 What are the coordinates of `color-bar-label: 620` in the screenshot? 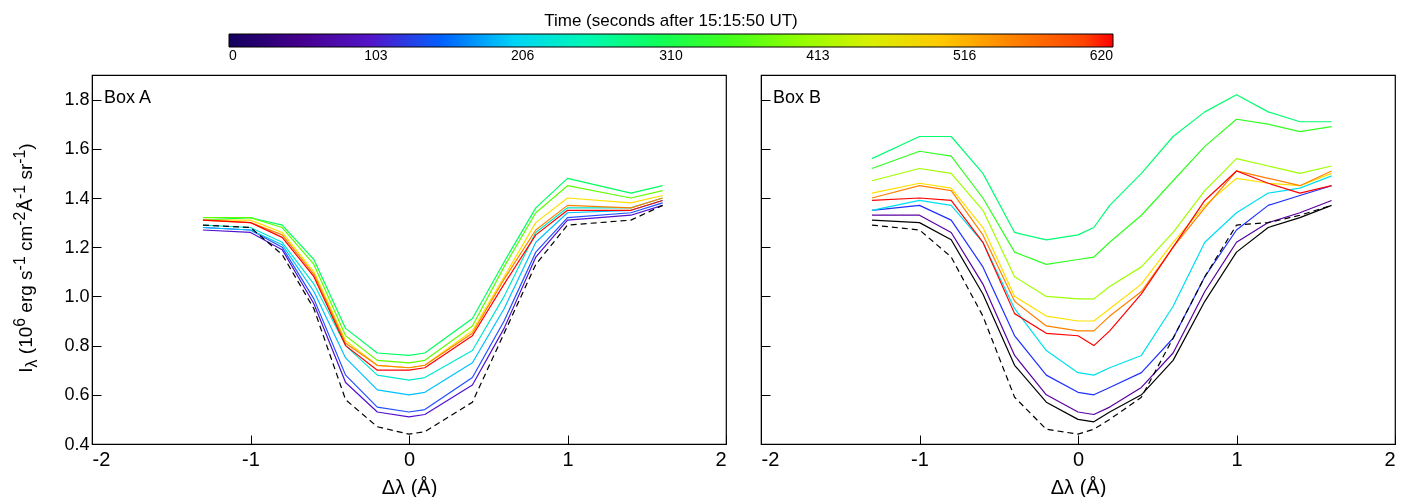 It's located at (1101, 55).